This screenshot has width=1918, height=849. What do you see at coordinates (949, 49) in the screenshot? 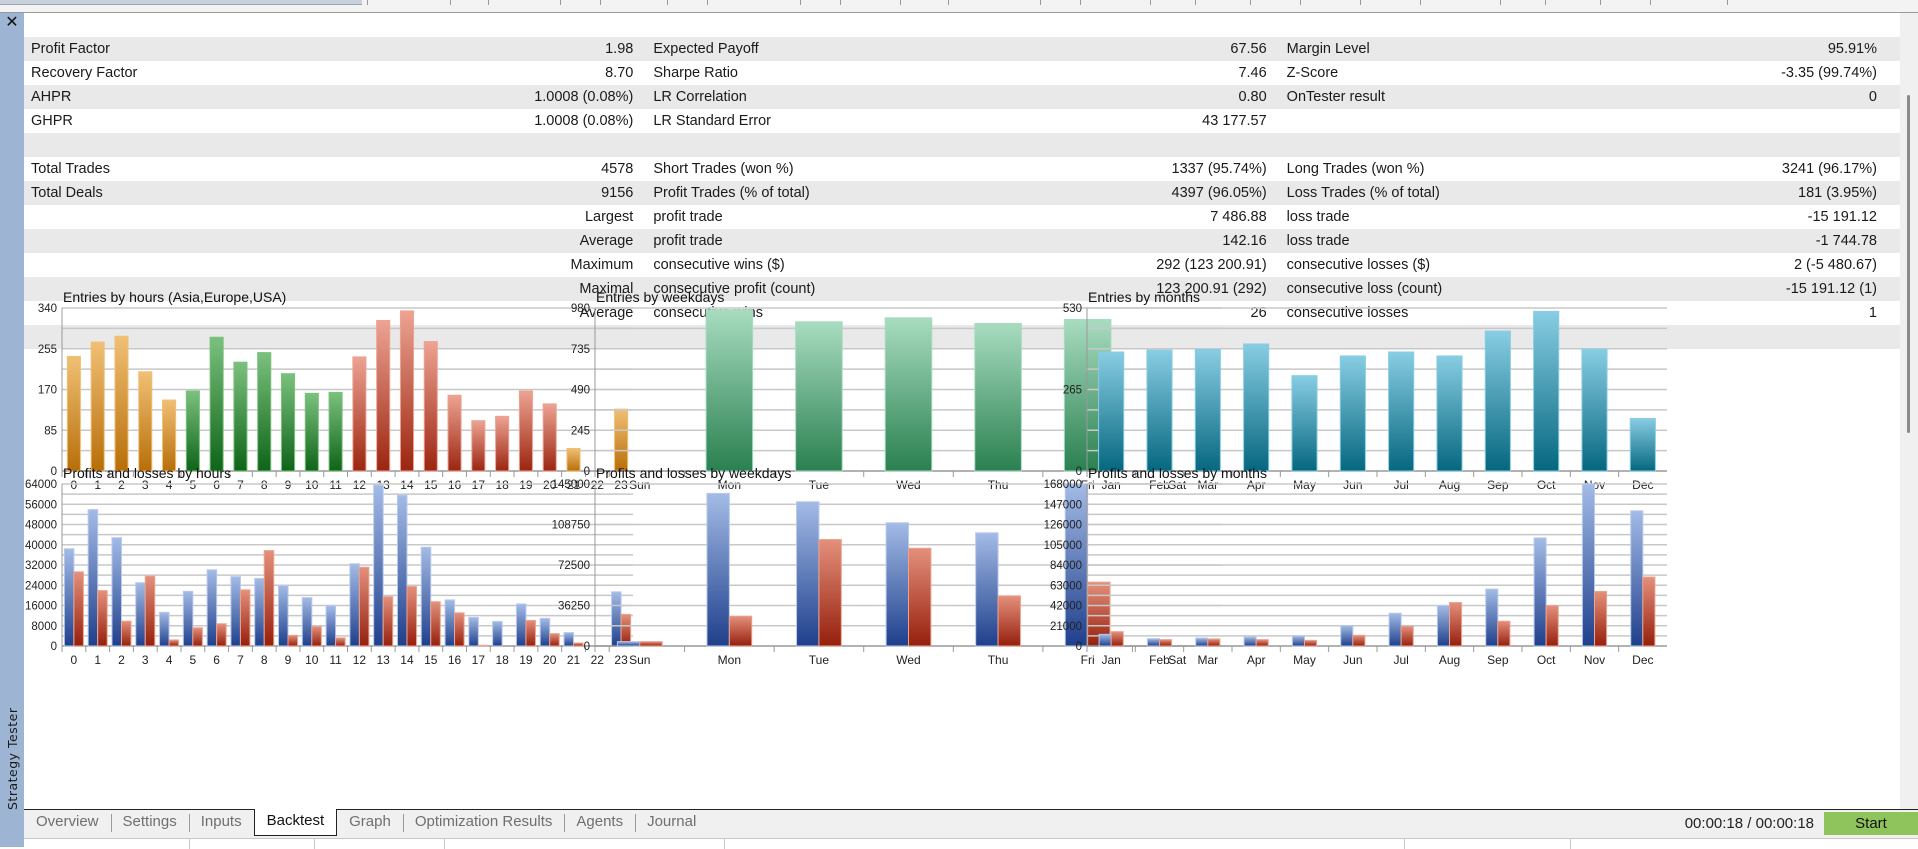
I see `stats-cell: Expected Payoff 67.56` at bounding box center [949, 49].